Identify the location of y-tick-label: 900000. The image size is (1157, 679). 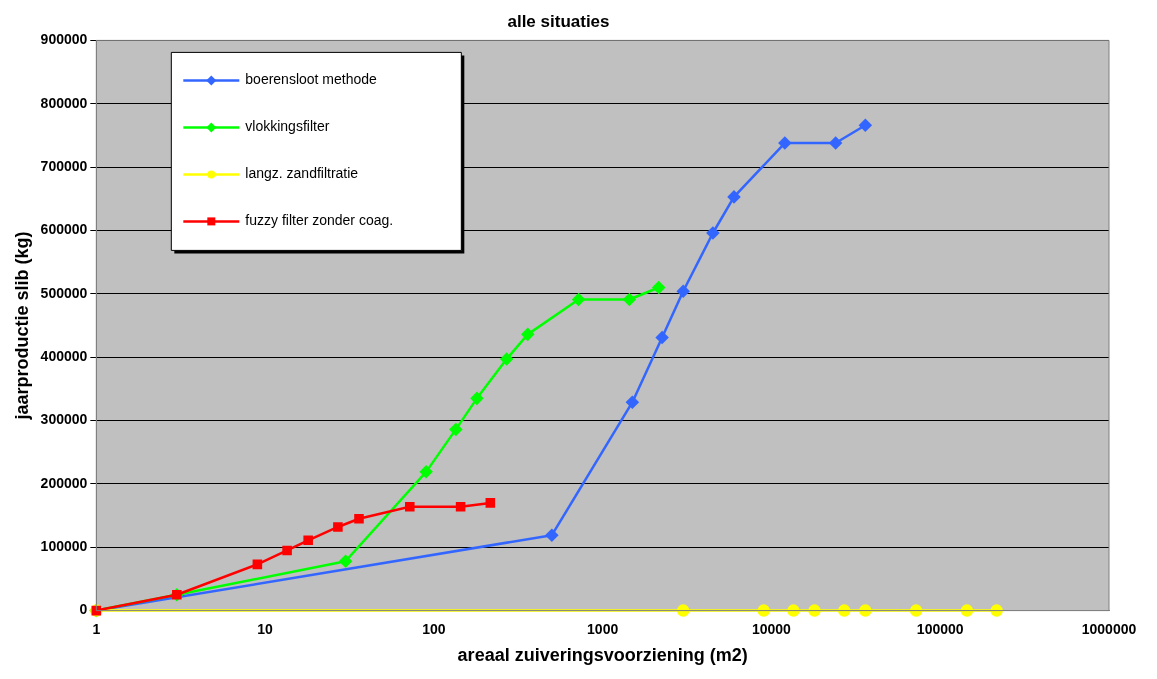
(64, 39).